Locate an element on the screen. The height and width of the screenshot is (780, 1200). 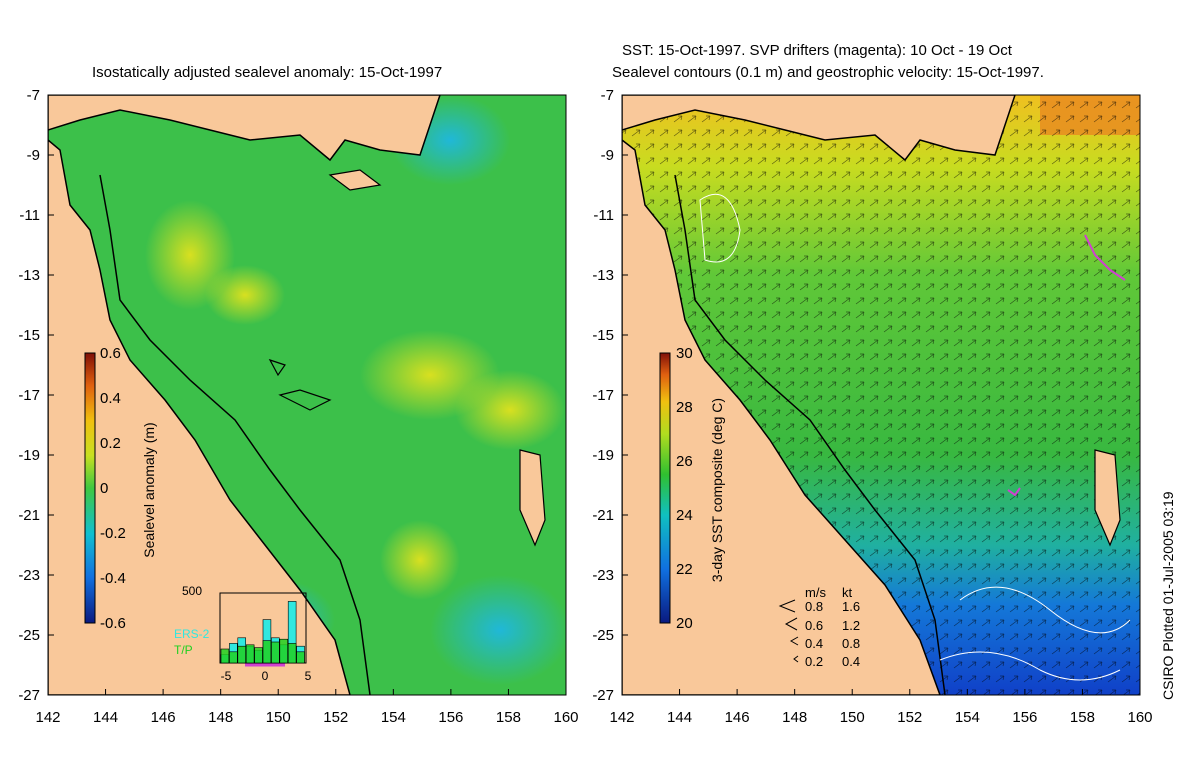
colorbar-tick-label: -0.6 is located at coordinates (113, 623).